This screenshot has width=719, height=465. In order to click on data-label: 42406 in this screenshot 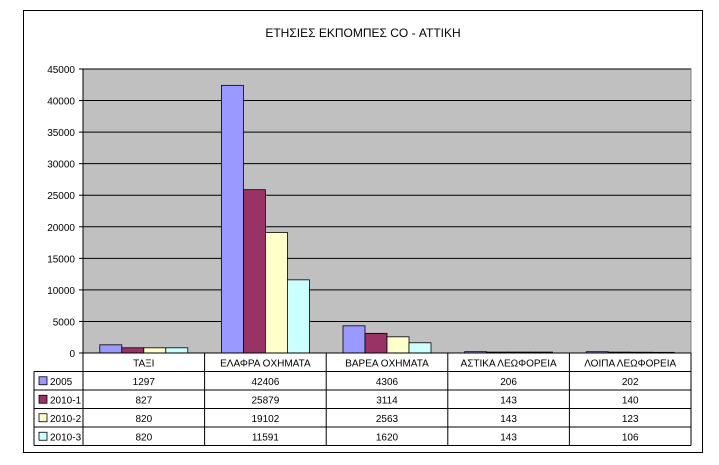, I will do `click(265, 382)`.